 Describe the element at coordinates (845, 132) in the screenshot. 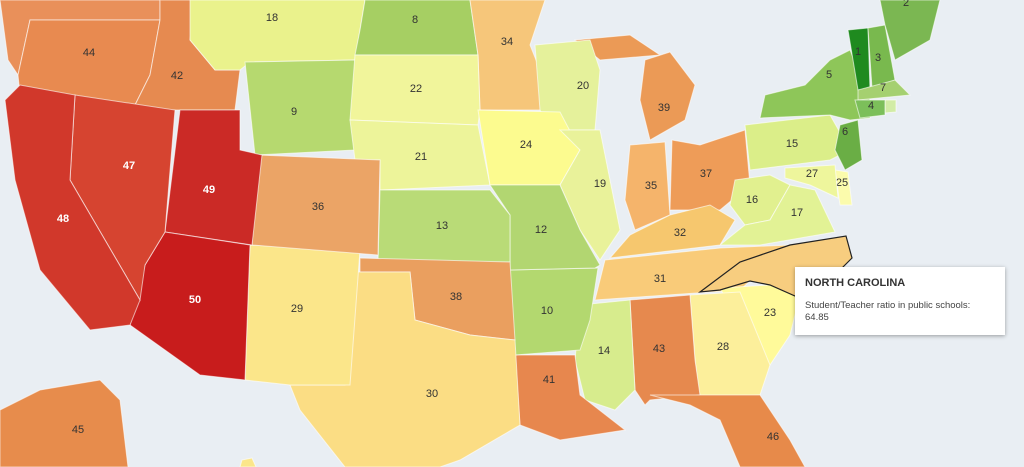

I see `state-label: 6` at that location.